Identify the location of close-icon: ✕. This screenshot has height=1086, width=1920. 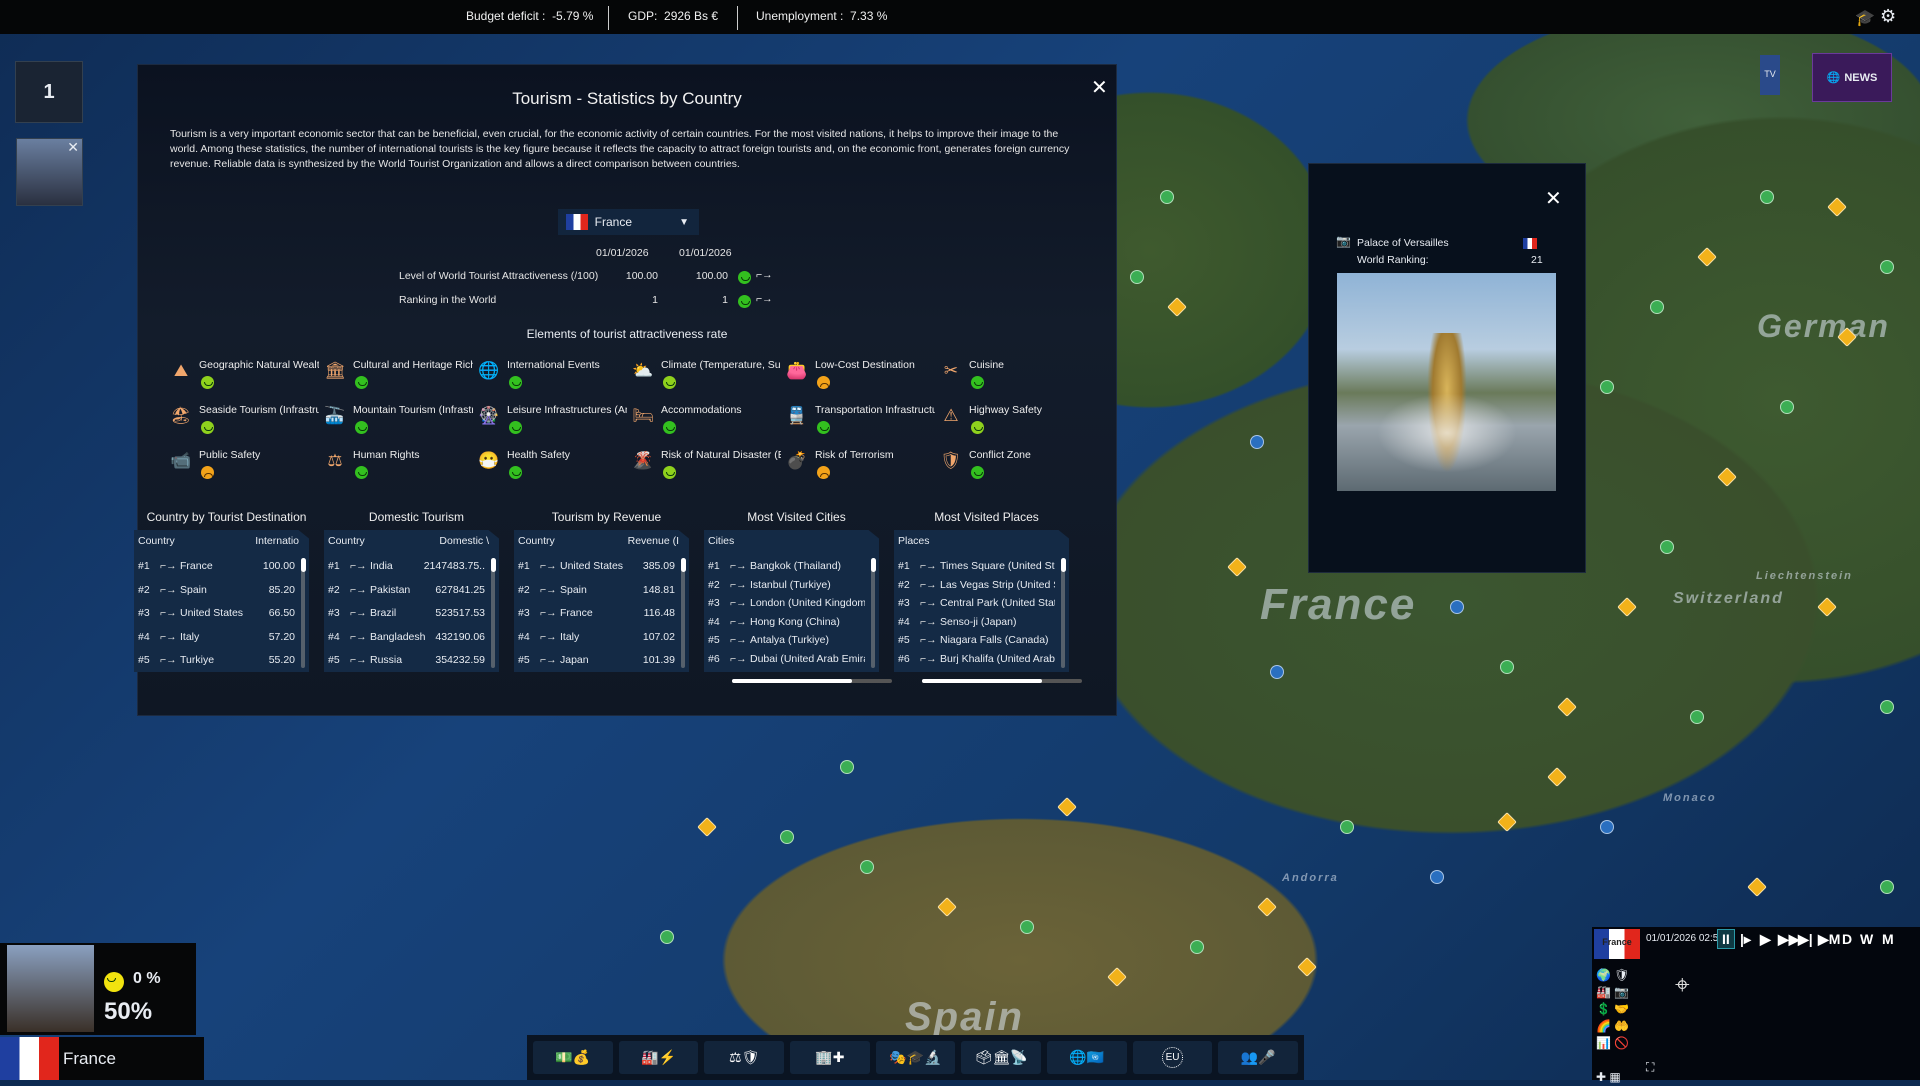
(73, 147).